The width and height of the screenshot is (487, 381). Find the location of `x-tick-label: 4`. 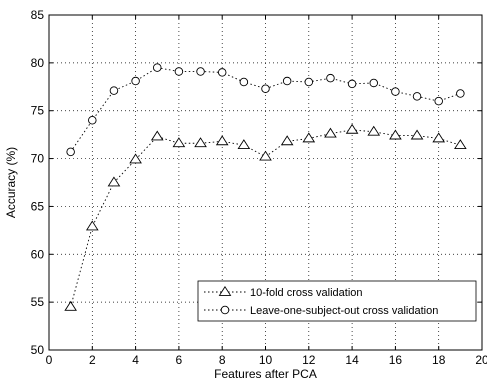

x-tick-label: 4 is located at coordinates (135, 360).